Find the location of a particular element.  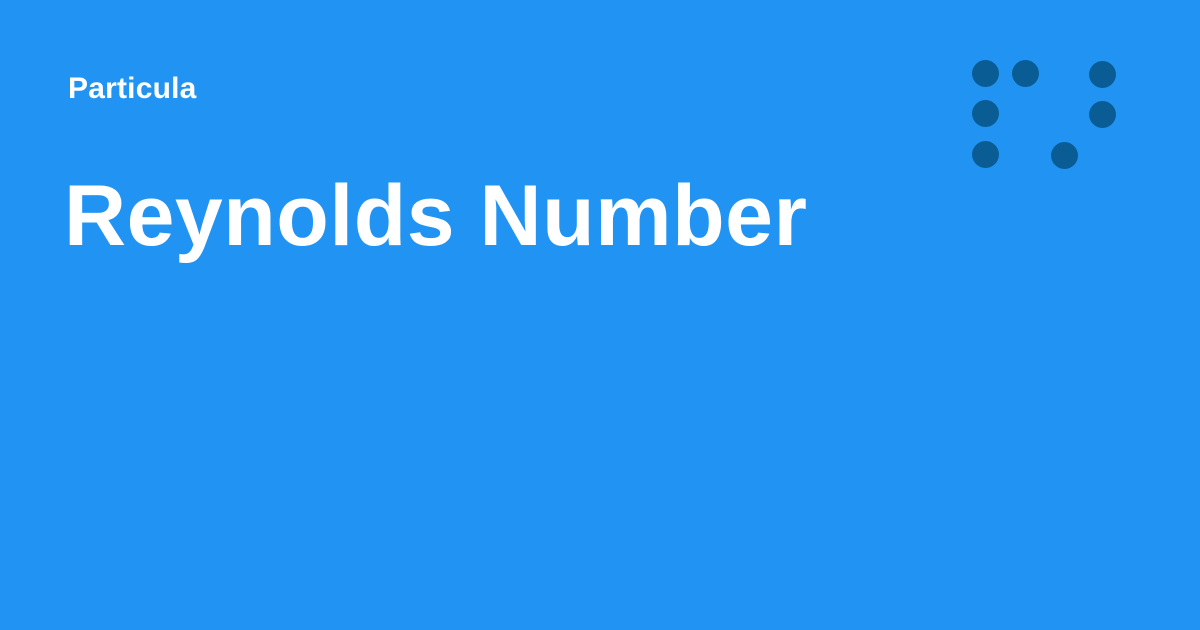

page-title: Reynolds Number is located at coordinates (436, 216).